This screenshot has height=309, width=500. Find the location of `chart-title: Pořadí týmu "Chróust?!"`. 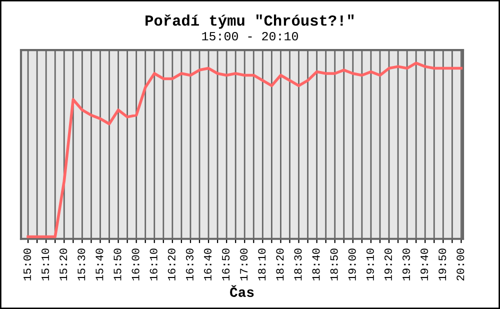

chart-title: Pořadí týmu "Chróust?!" is located at coordinates (250, 21).